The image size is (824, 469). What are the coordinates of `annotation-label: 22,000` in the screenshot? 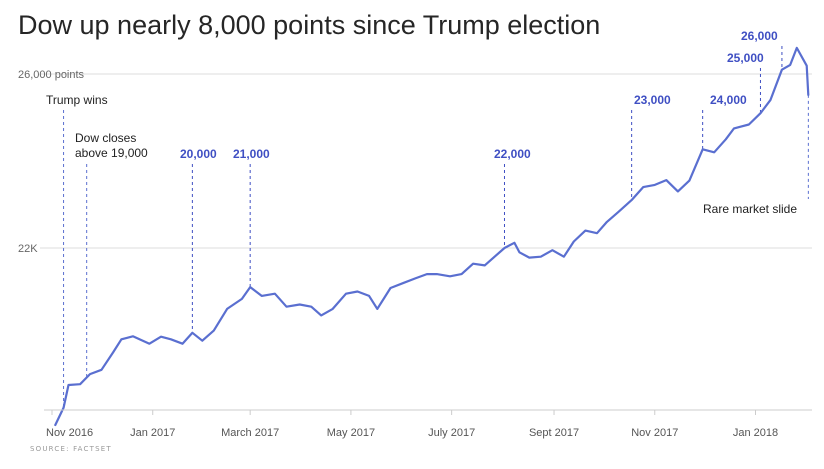 It's located at (512, 154).